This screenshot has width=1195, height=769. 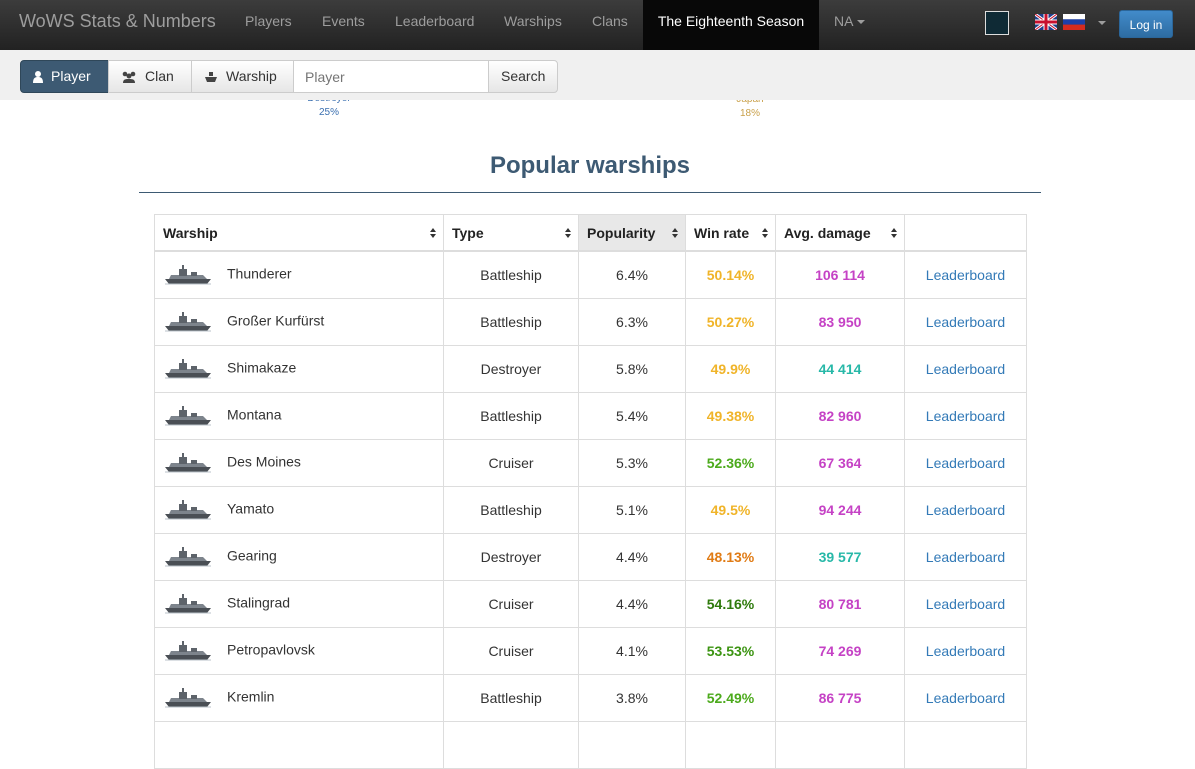 What do you see at coordinates (299, 369) in the screenshot?
I see `warship-cell: Shimakaze` at bounding box center [299, 369].